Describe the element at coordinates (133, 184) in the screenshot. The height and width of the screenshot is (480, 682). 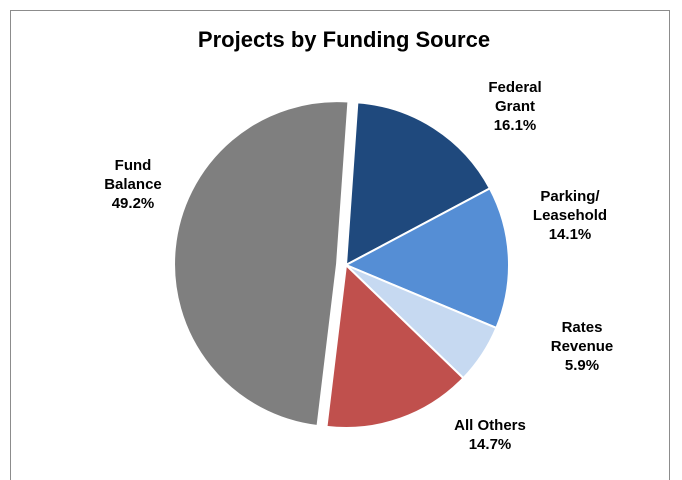
I see `slice-label-fund-balance: Fund Balance 49.2%` at that location.